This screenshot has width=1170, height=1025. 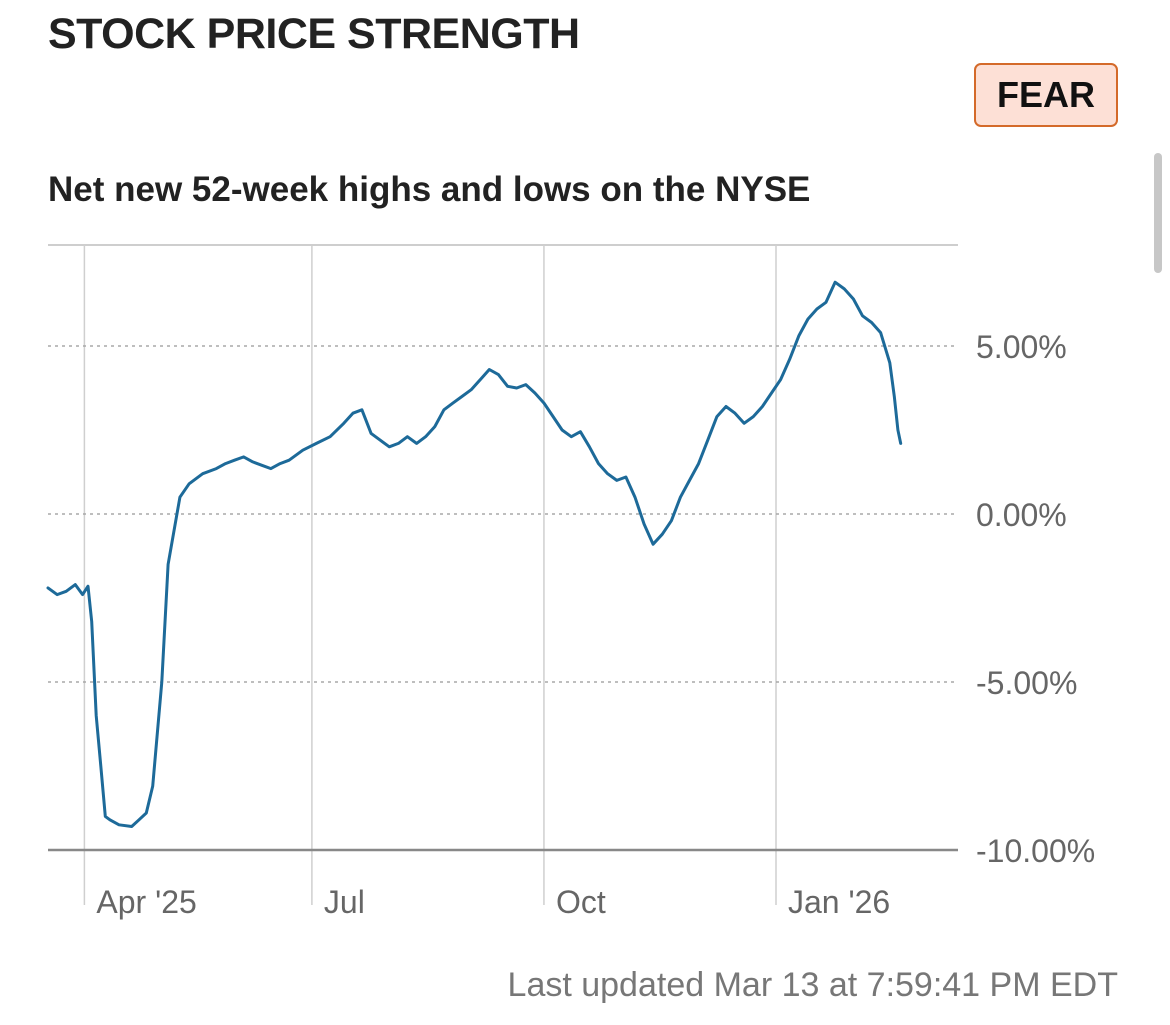 What do you see at coordinates (146, 902) in the screenshot?
I see `x-tick-label: Apr '25` at bounding box center [146, 902].